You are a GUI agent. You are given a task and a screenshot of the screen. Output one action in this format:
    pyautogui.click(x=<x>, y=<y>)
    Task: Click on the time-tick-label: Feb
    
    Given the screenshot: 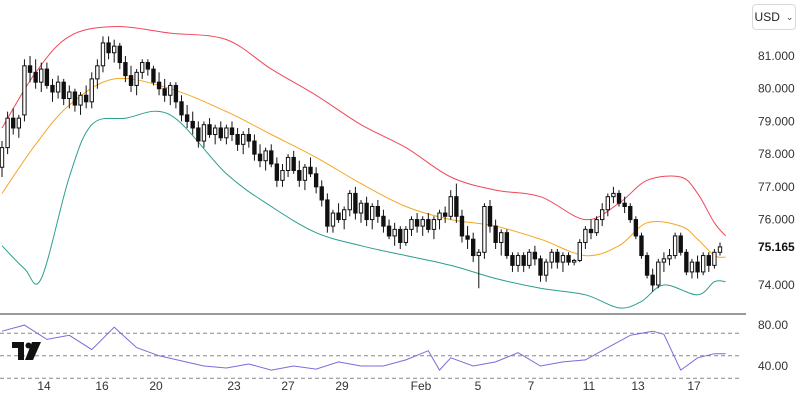 What is the action you would take?
    pyautogui.click(x=421, y=386)
    